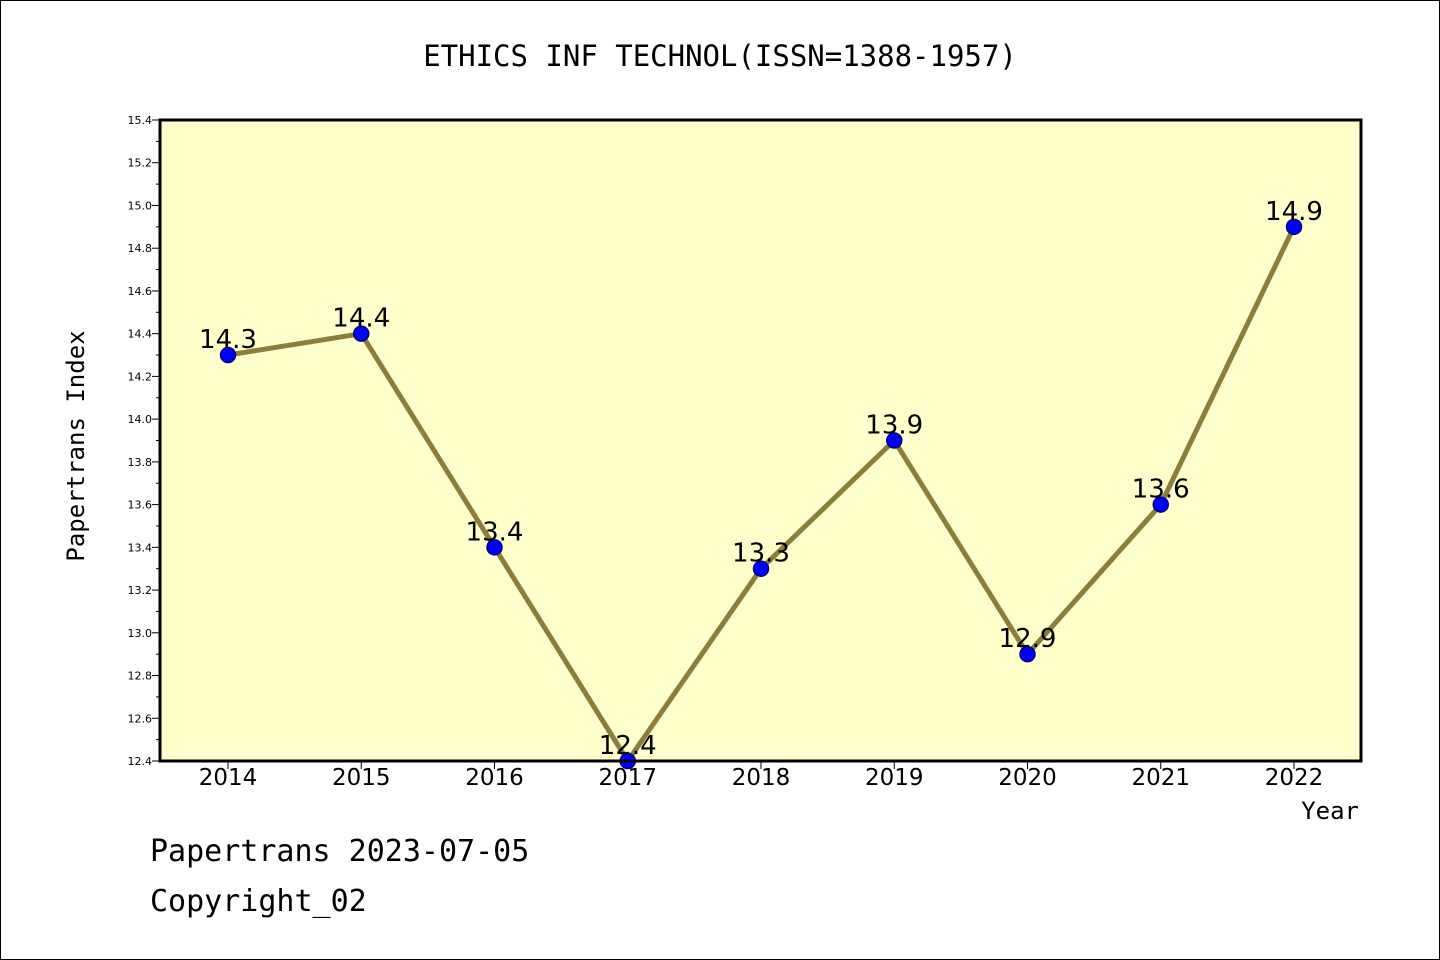  I want to click on data-label: 14.3, so click(228, 340).